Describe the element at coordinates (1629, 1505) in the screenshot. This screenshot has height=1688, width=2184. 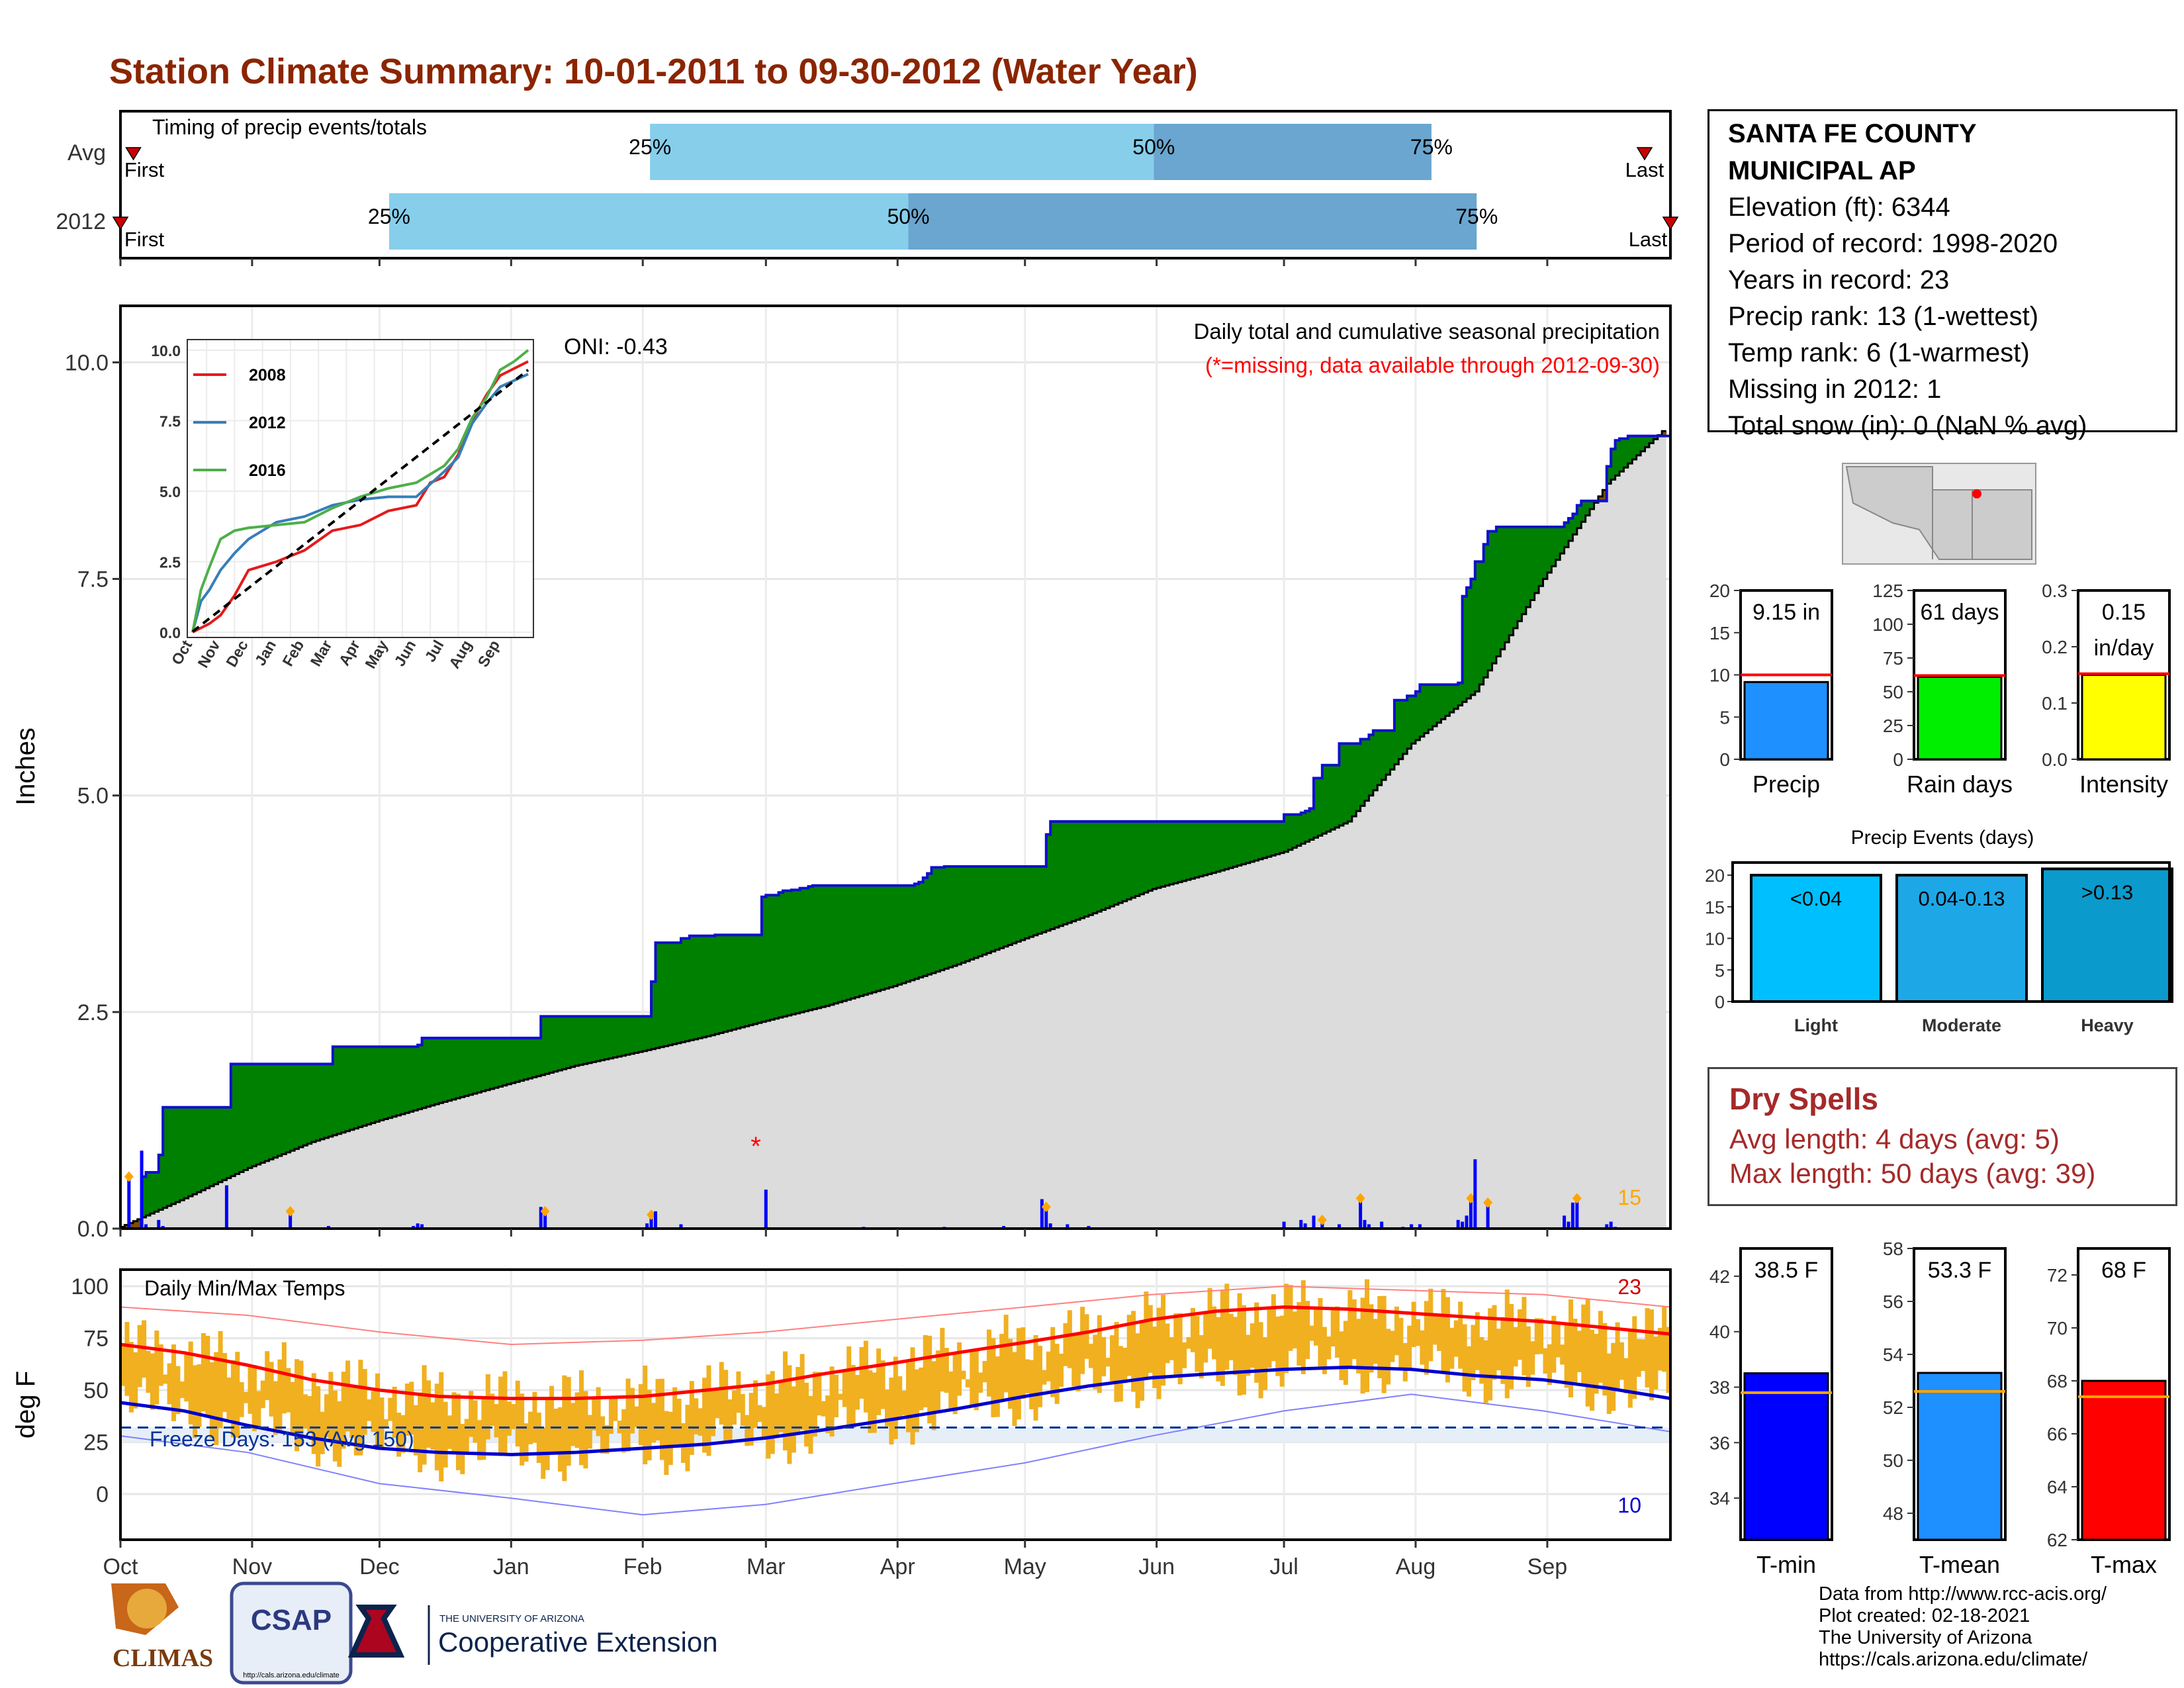
I see `record-min-count: 10` at that location.